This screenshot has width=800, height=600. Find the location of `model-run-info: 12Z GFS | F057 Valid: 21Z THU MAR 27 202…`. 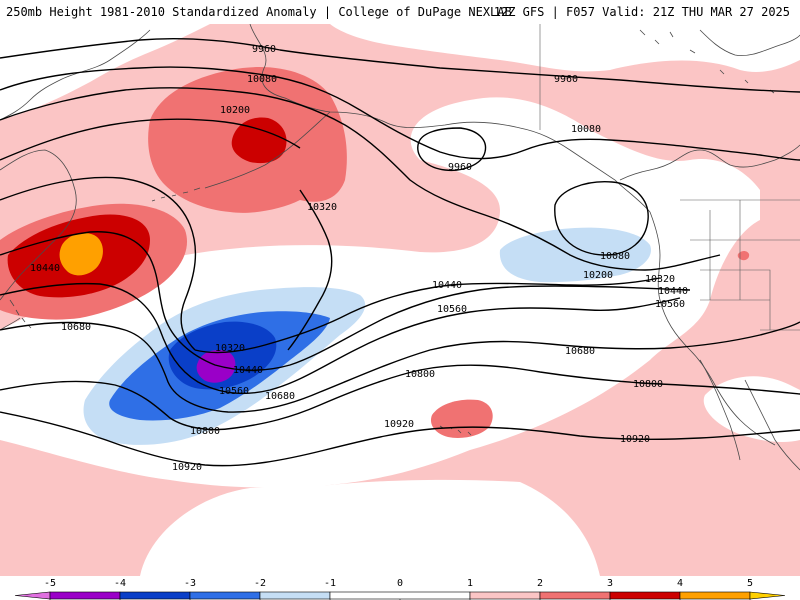

model-run-info: 12Z GFS | F057 Valid: 21Z THU MAR 27 202… is located at coordinates (641, 12).